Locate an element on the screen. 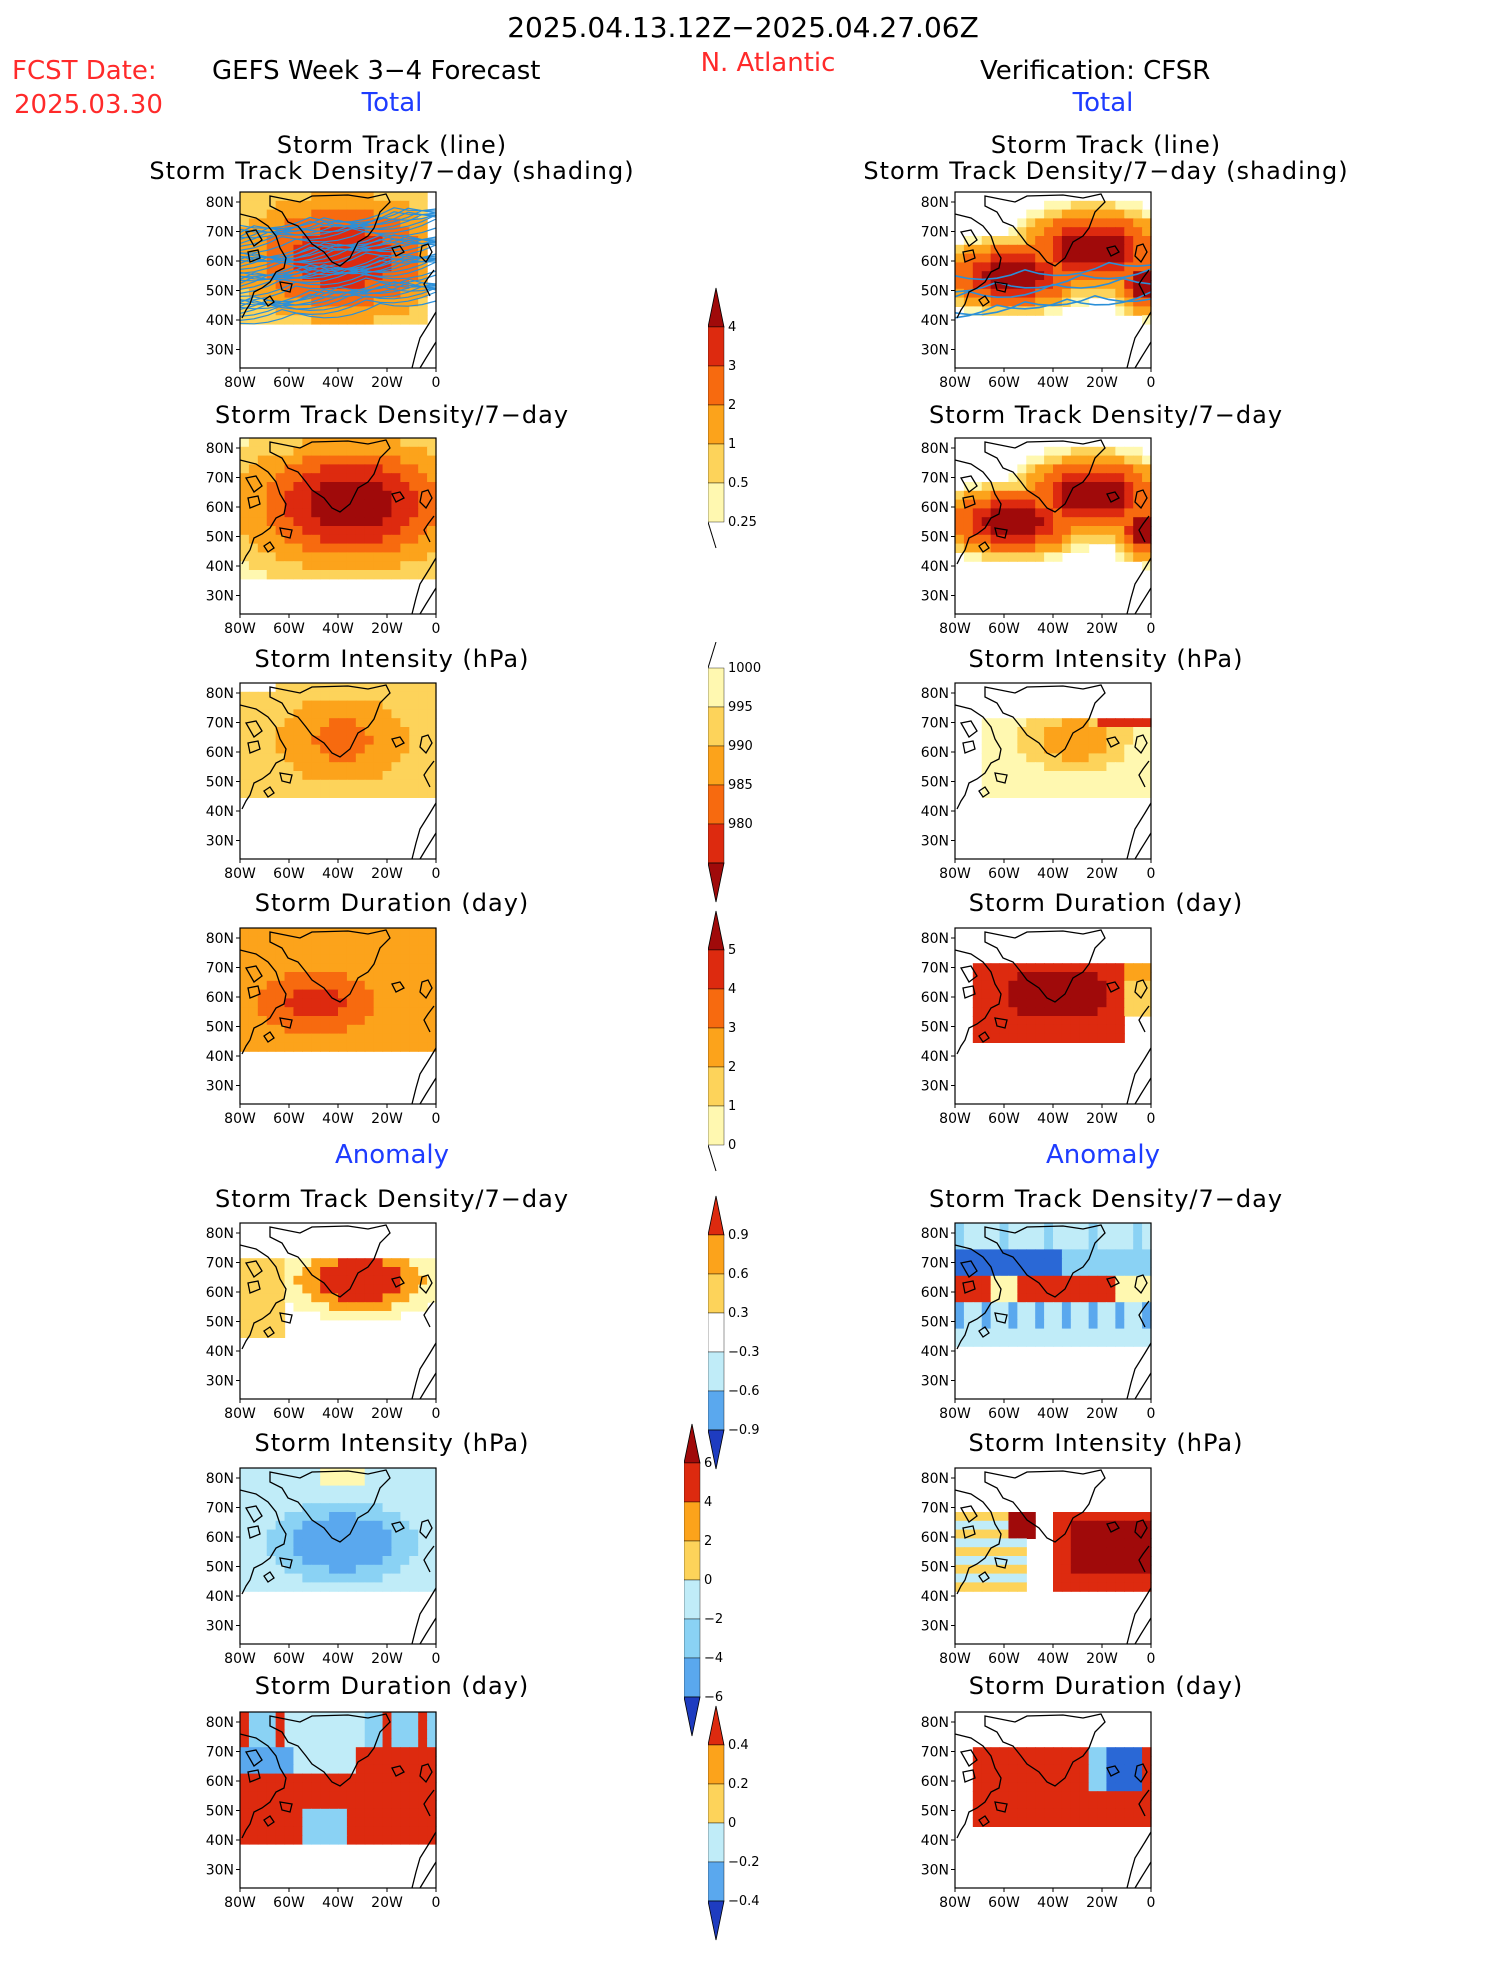 This screenshot has height=1974, width=1487. lat-tick-label: 30N is located at coordinates (935, 1087).